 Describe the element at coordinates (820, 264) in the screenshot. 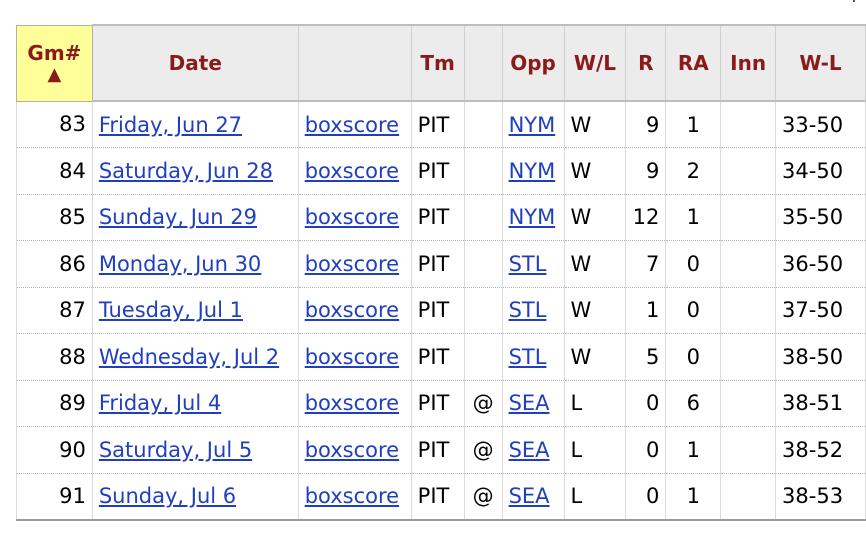

I see `season-record: 36-50` at that location.